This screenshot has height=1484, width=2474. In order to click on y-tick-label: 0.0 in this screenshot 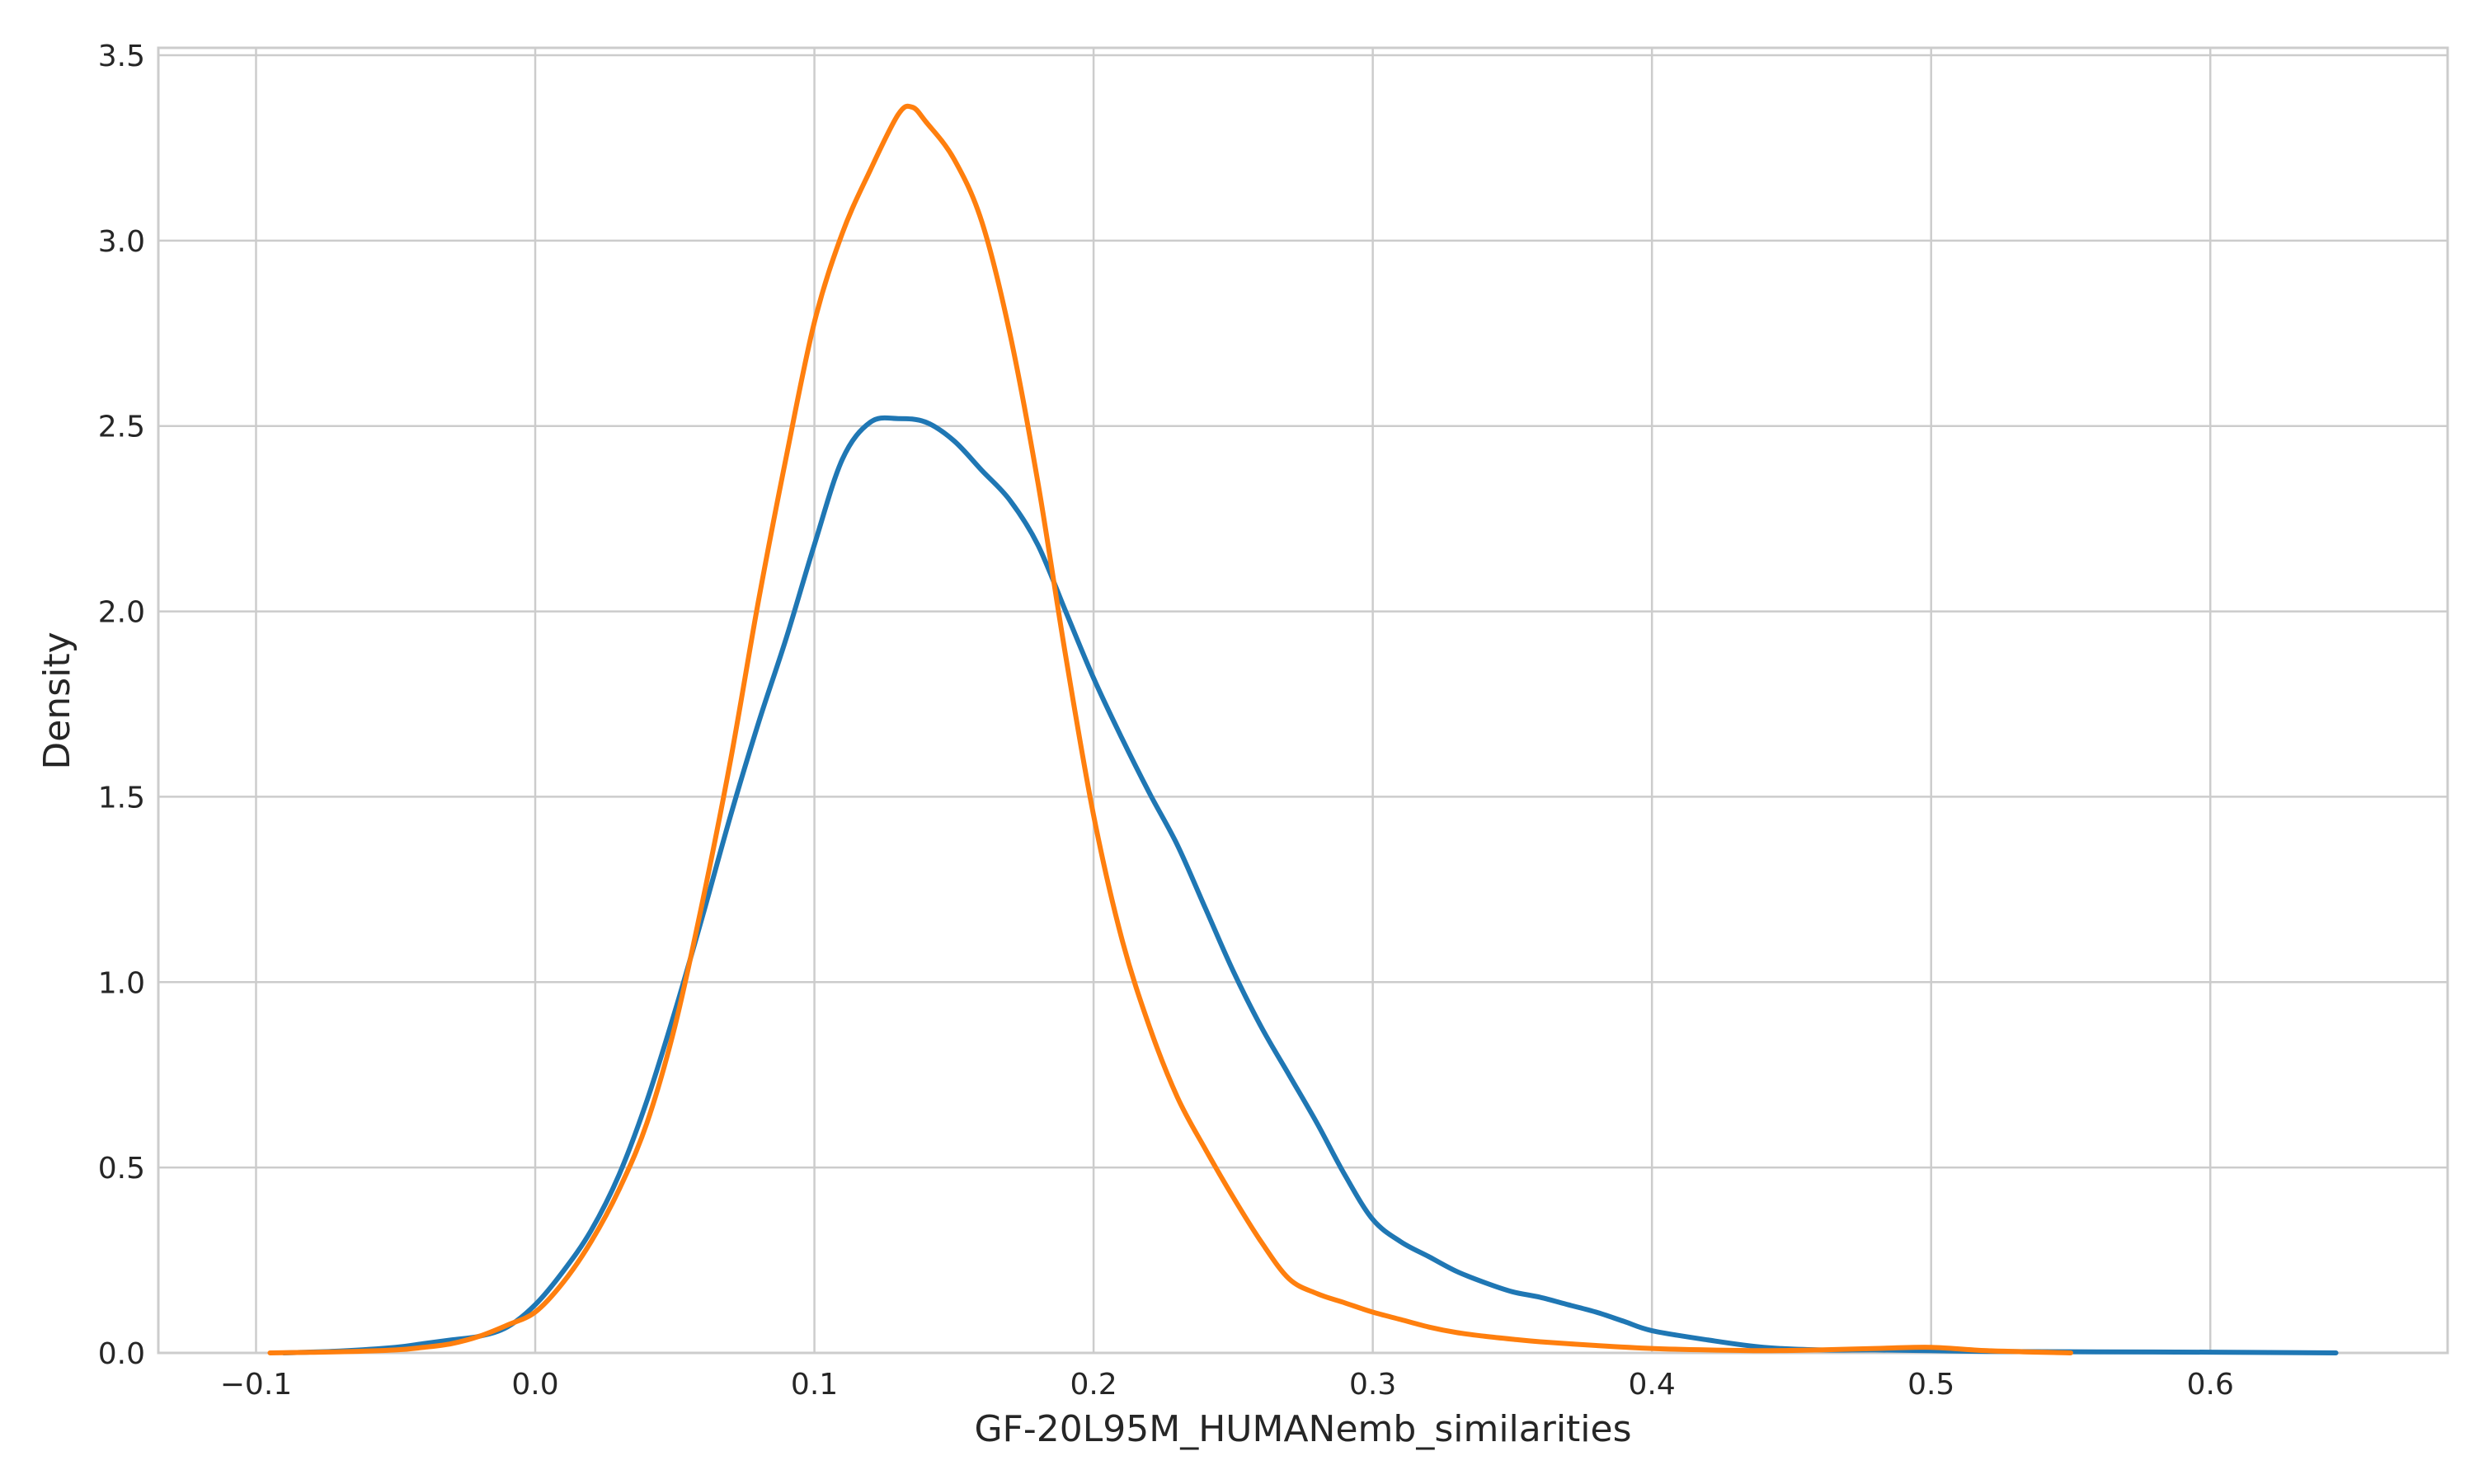, I will do `click(121, 1354)`.